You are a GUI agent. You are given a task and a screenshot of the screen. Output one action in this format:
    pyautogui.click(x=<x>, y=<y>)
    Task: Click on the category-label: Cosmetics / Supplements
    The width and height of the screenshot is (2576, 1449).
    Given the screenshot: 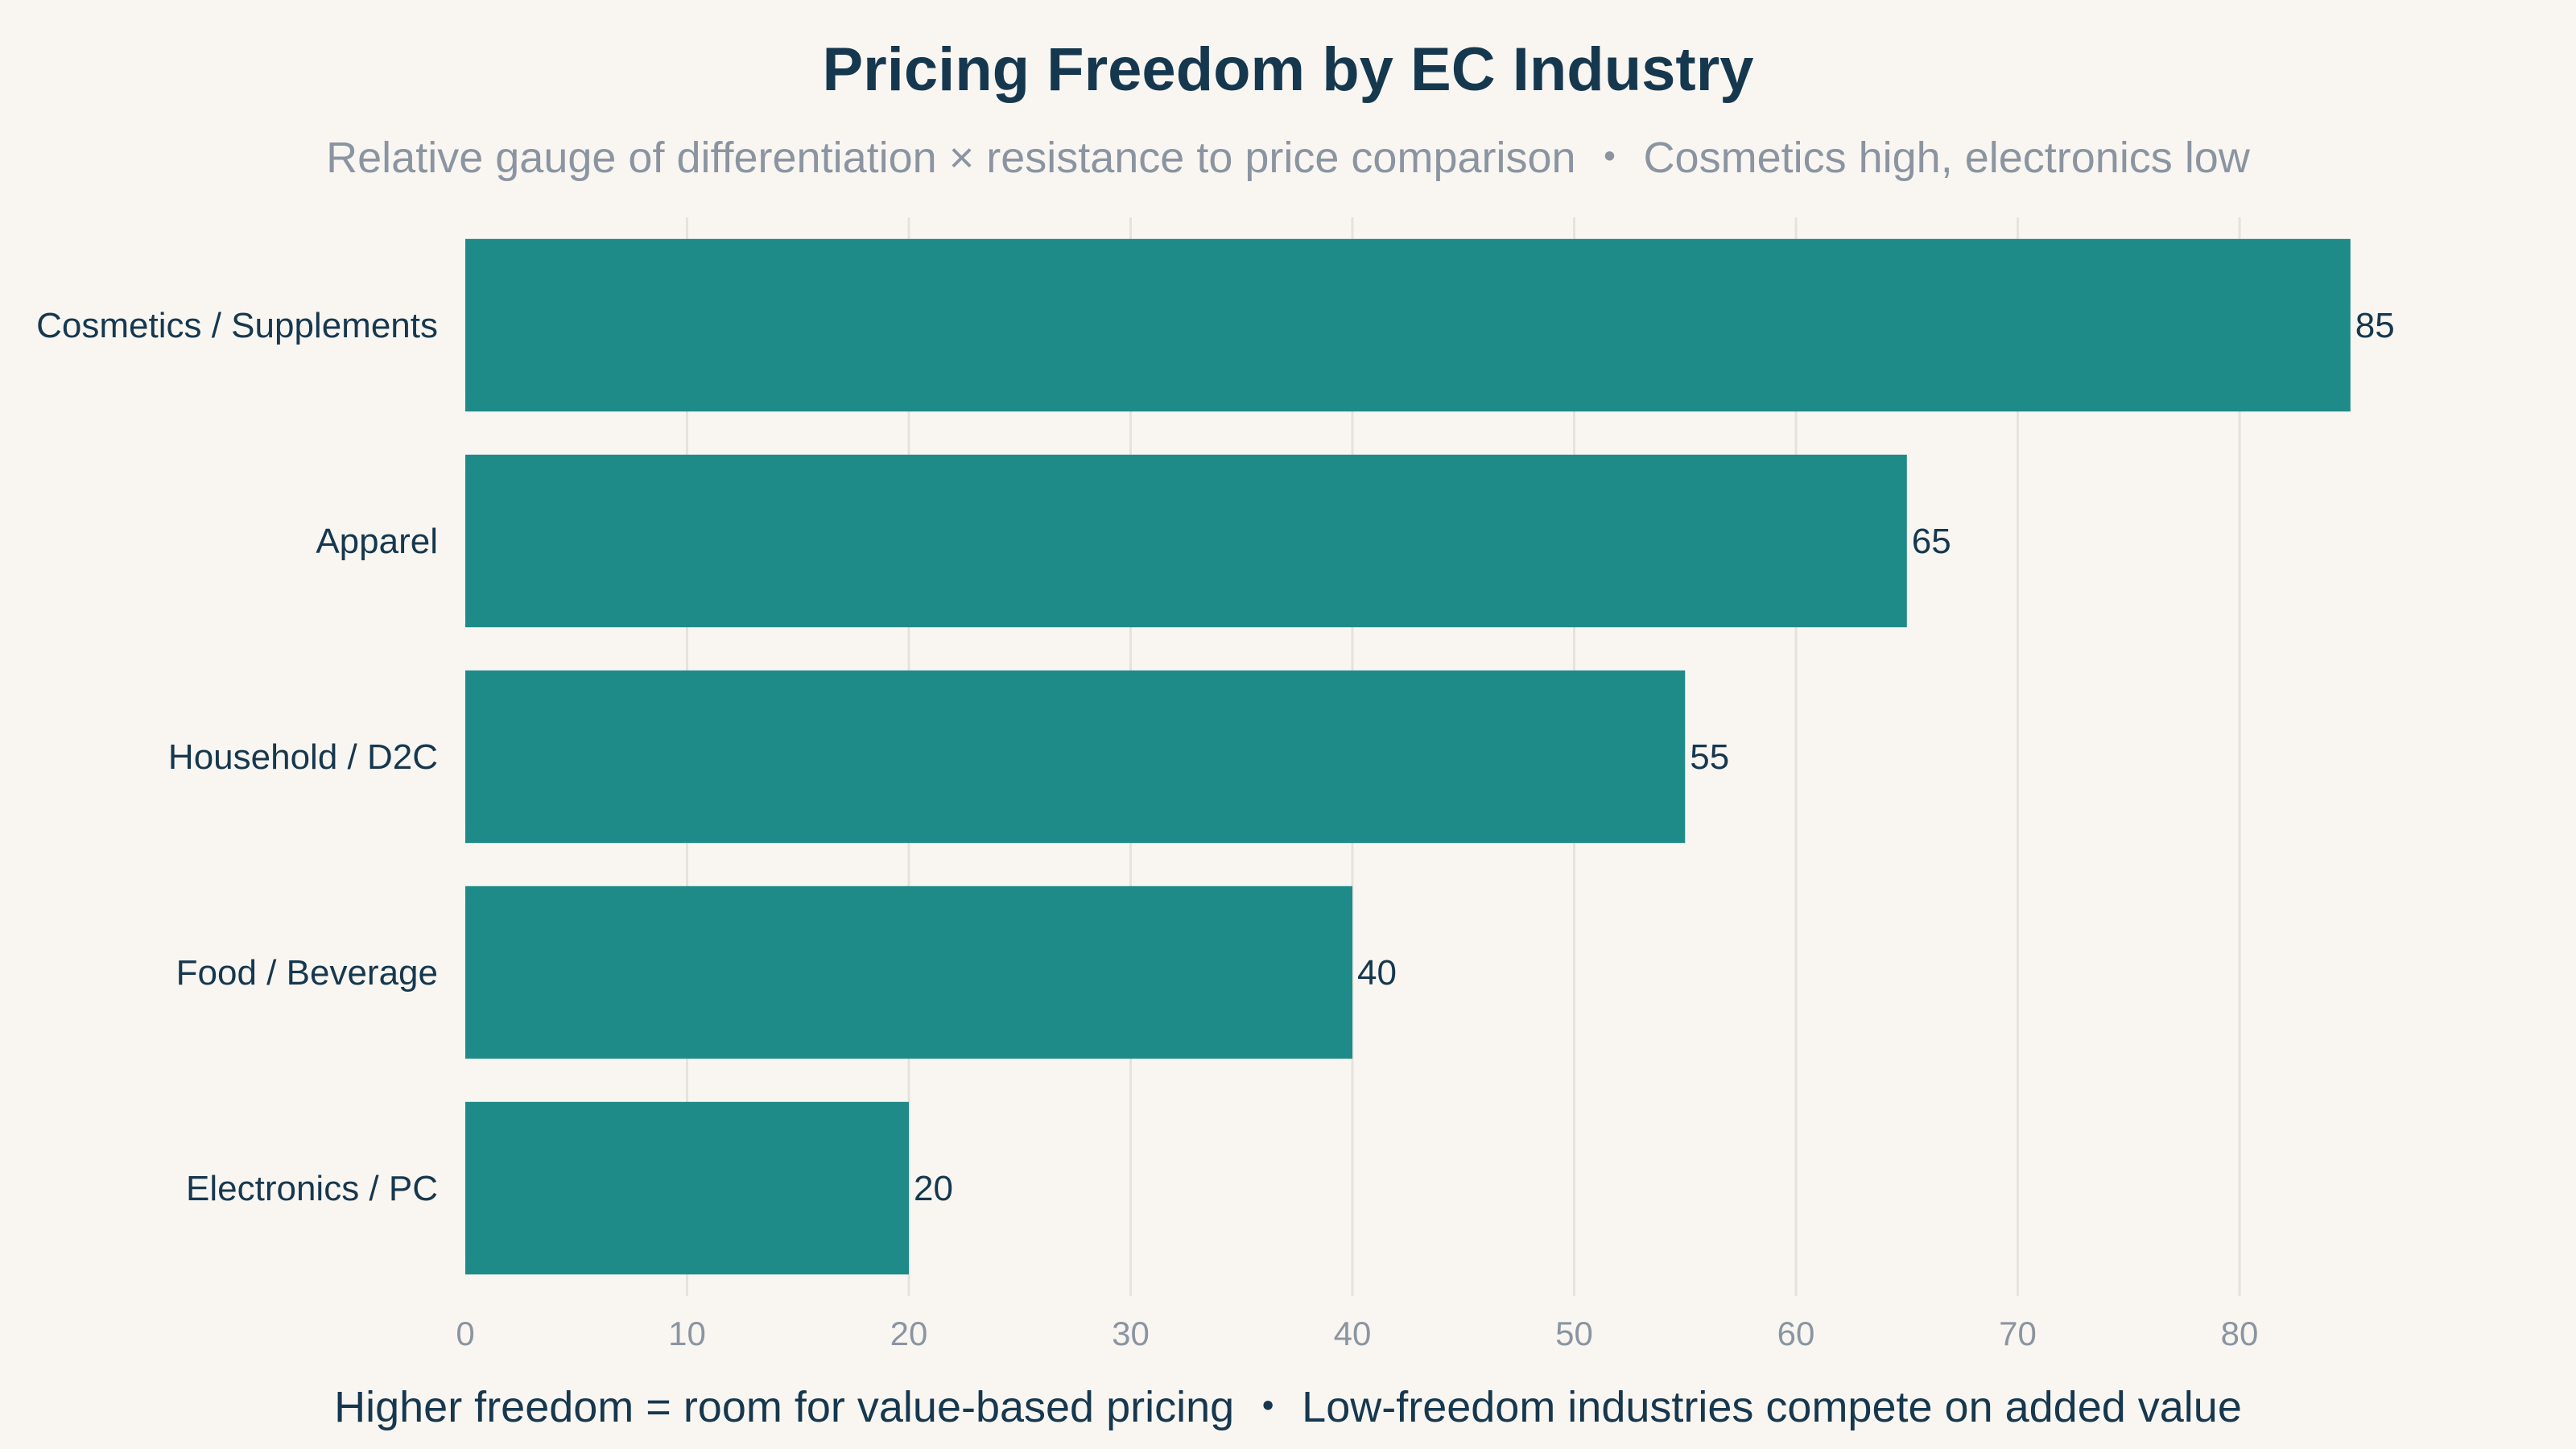 What is the action you would take?
    pyautogui.click(x=237, y=325)
    